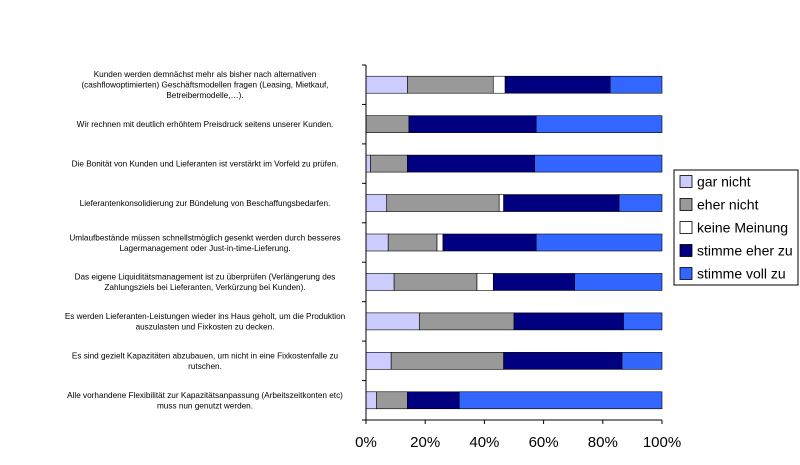 This screenshot has height=465, width=800. Describe the element at coordinates (366, 442) in the screenshot. I see `x-tick-label: 0%` at that location.